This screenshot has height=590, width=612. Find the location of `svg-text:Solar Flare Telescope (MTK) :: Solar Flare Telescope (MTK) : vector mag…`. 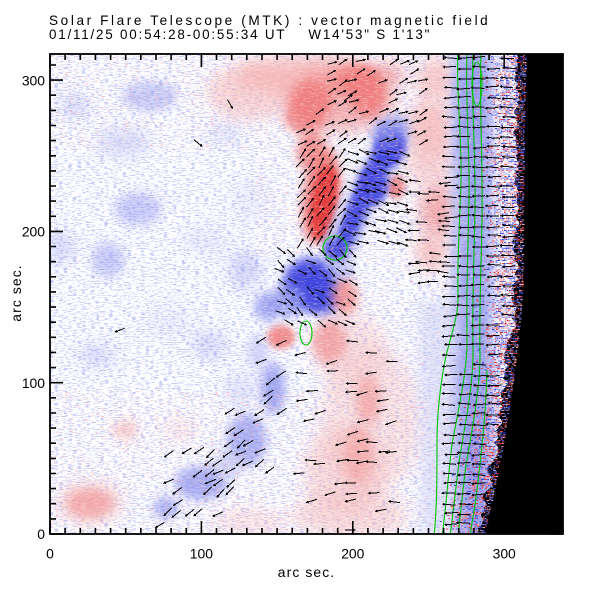

svg-text:Solar Flare Telescope (MTK) :: Solar Flare Telescope (MTK) : vector mag… is located at coordinates (269, 20).